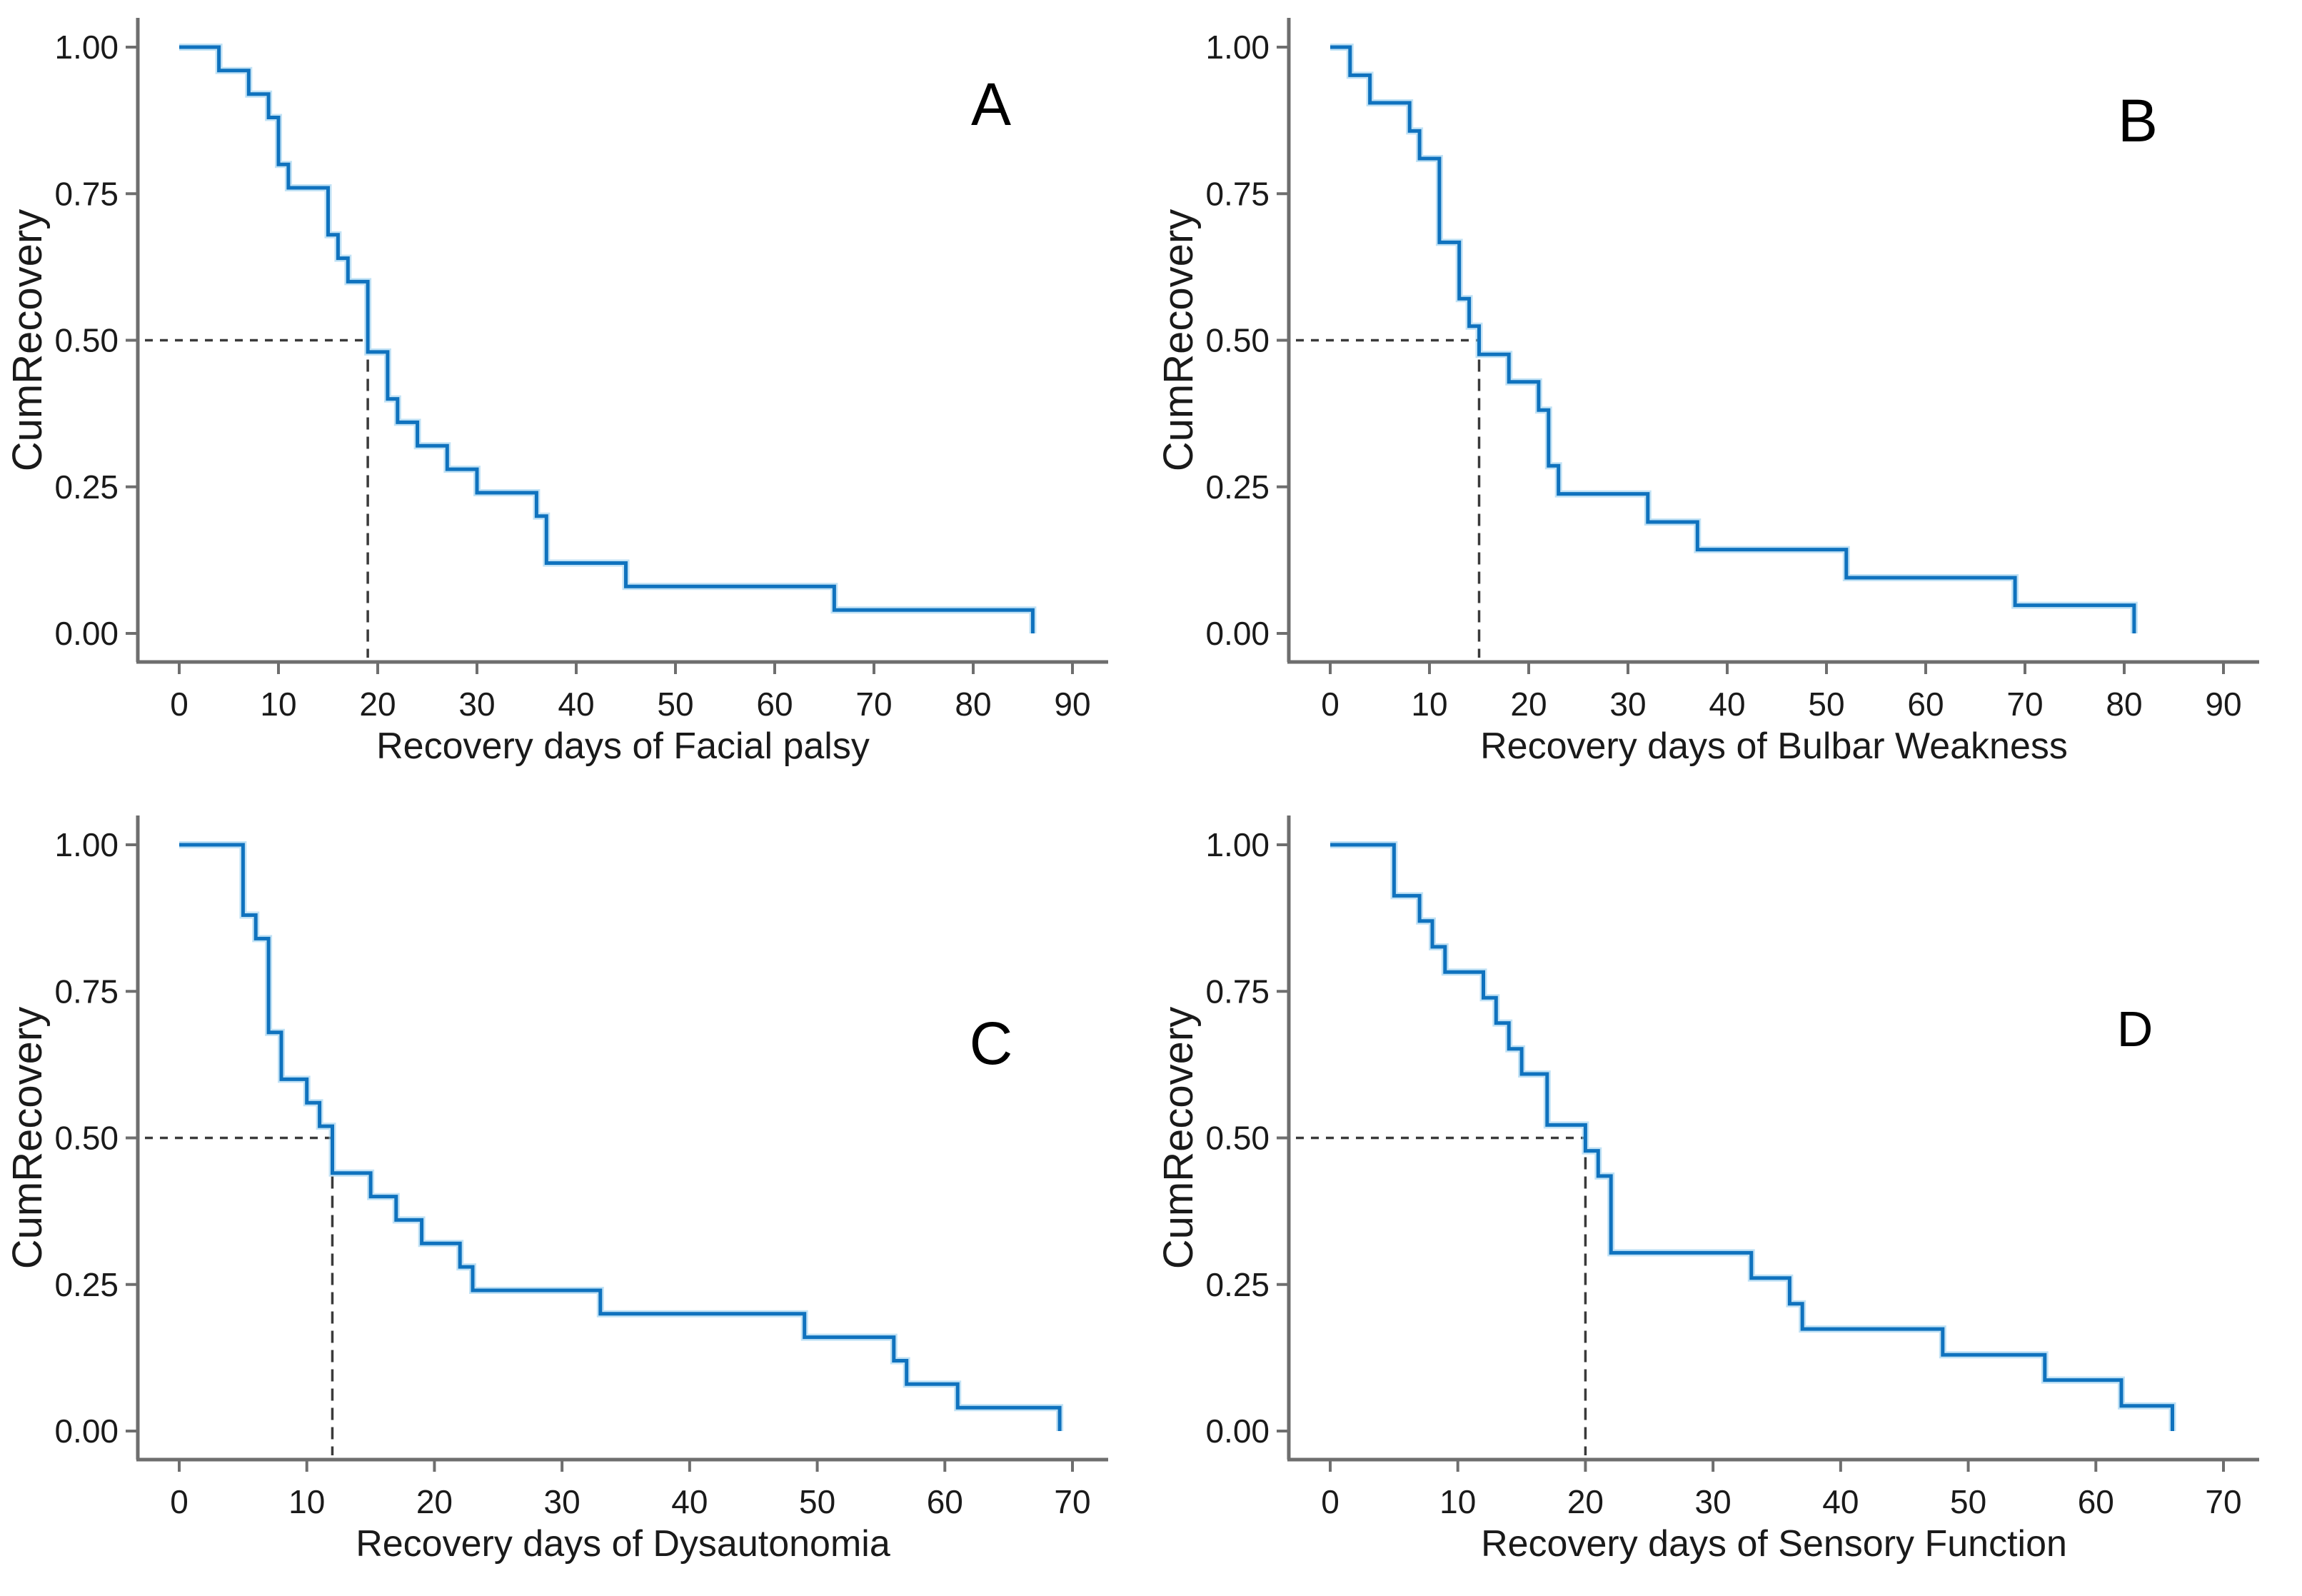 The width and height of the screenshot is (2302, 1596). What do you see at coordinates (623, 1544) in the screenshot?
I see `x-axis-title: Recovery days of Dysautonomia` at bounding box center [623, 1544].